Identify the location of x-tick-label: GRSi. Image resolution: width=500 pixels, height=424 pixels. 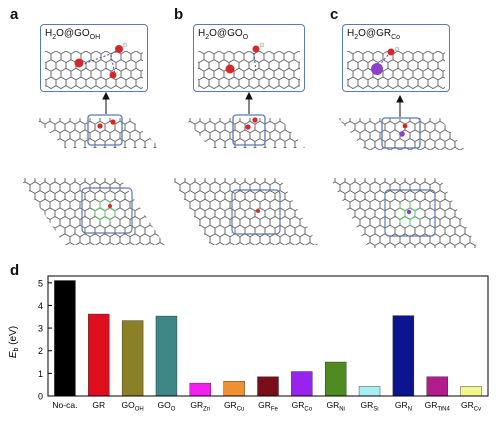
(369, 406).